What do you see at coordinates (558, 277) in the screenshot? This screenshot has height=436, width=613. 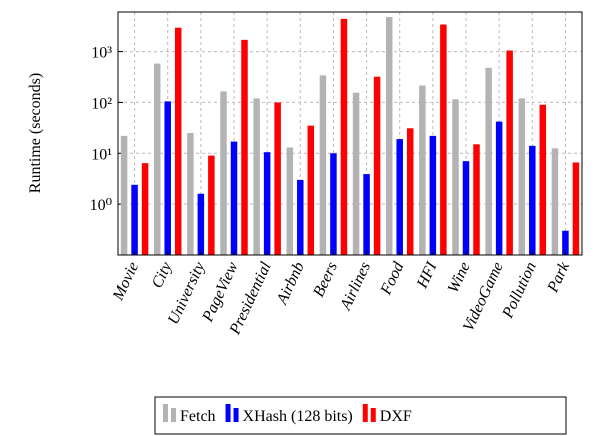 I see `x-tick-label: Park` at bounding box center [558, 277].